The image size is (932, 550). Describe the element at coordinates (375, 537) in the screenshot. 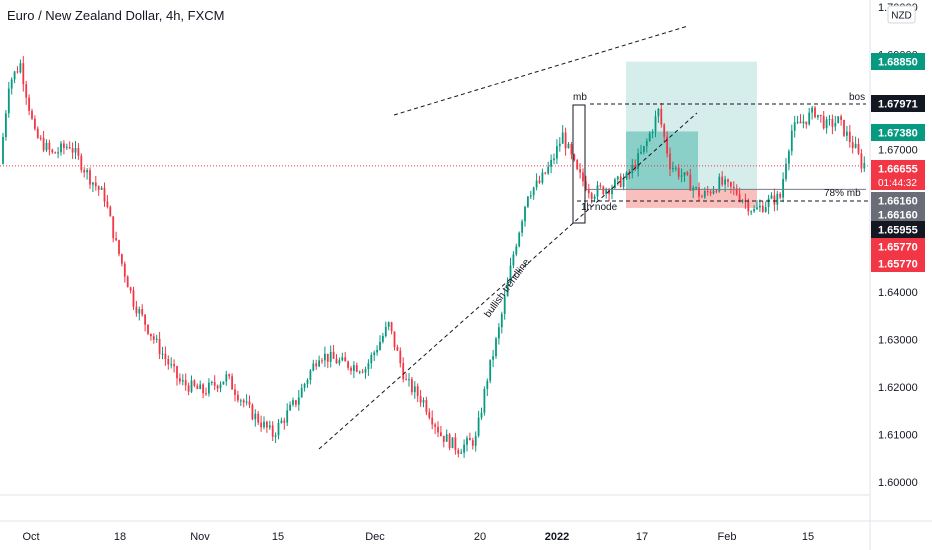

I see `x-tick-label: Dec` at that location.